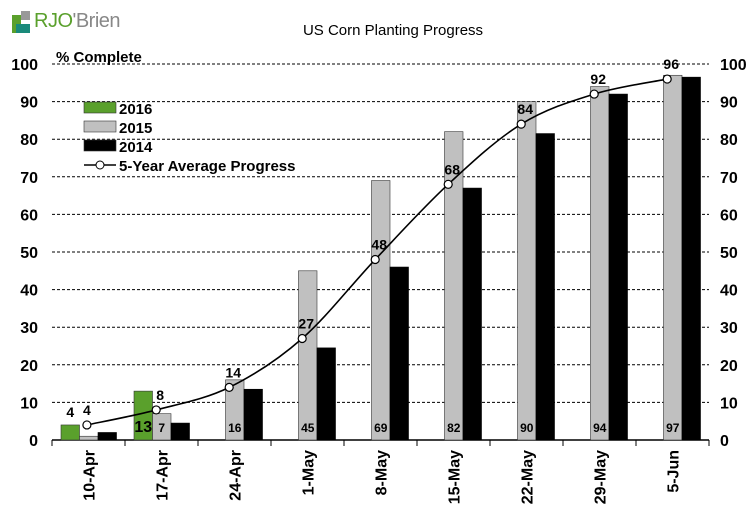 The height and width of the screenshot is (516, 756). Describe the element at coordinates (24, 65) in the screenshot. I see `y-tick-label-left: 100` at that location.